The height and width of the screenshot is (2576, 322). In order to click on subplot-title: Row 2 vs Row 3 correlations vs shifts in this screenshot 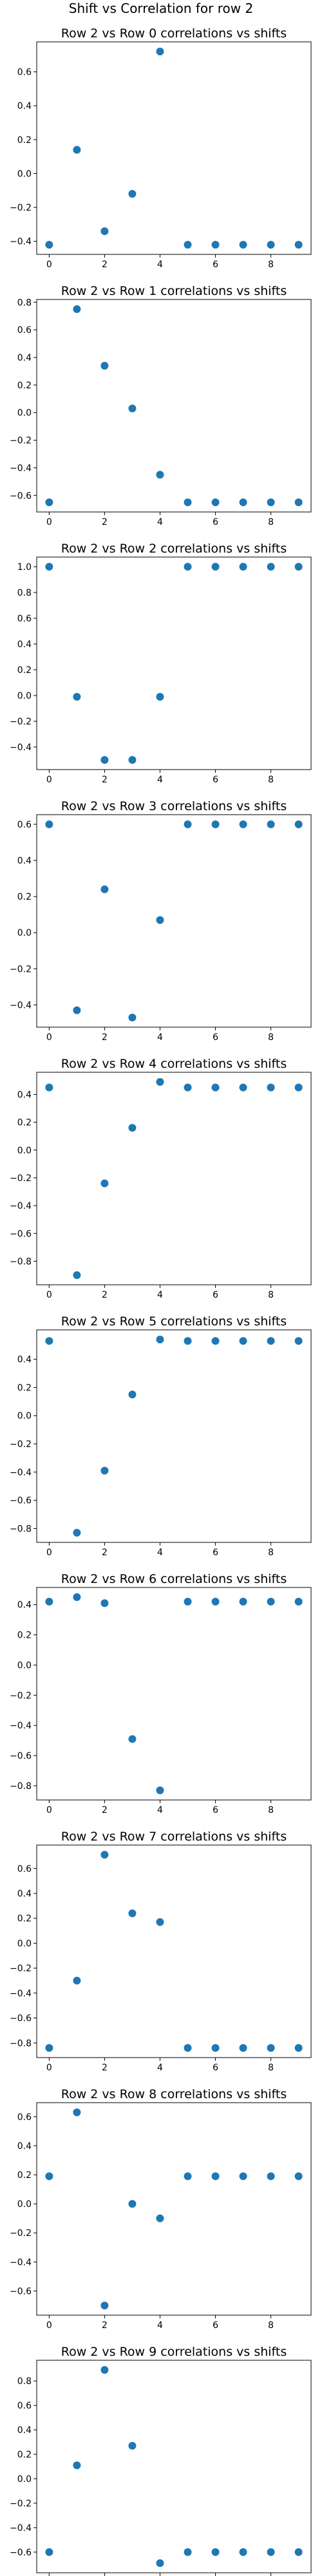, I will do `click(174, 806)`.